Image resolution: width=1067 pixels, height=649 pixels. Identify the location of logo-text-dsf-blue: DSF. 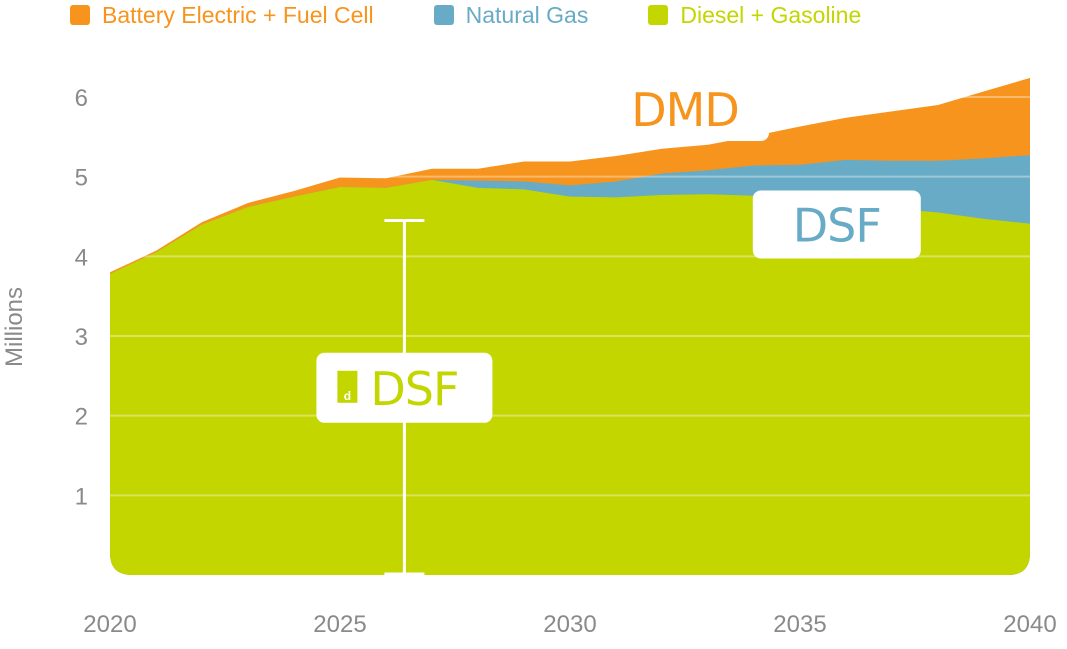
(837, 225).